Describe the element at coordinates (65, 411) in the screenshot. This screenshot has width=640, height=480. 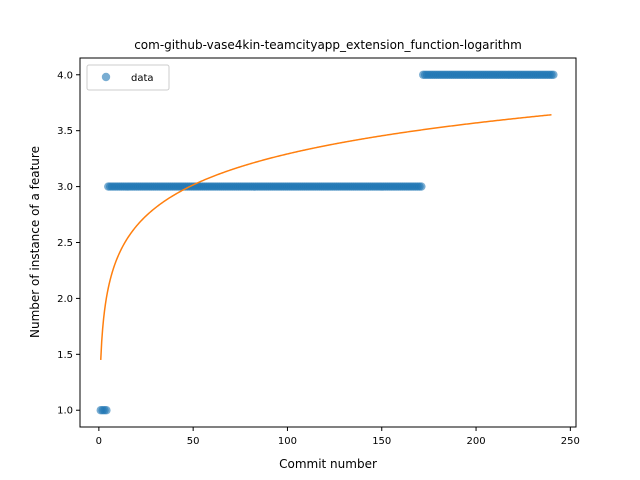
I see `y-tick-label: 1.0` at that location.